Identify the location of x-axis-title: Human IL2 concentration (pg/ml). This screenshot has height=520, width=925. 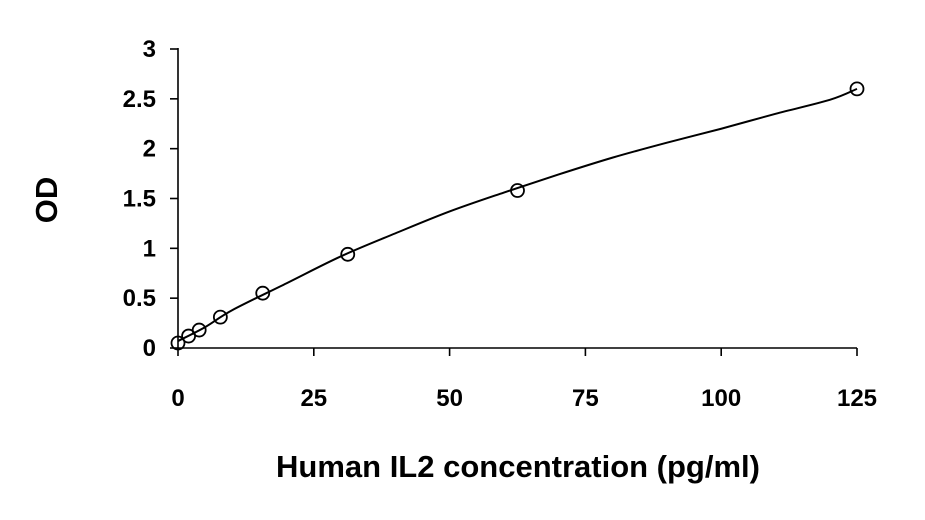
(518, 466).